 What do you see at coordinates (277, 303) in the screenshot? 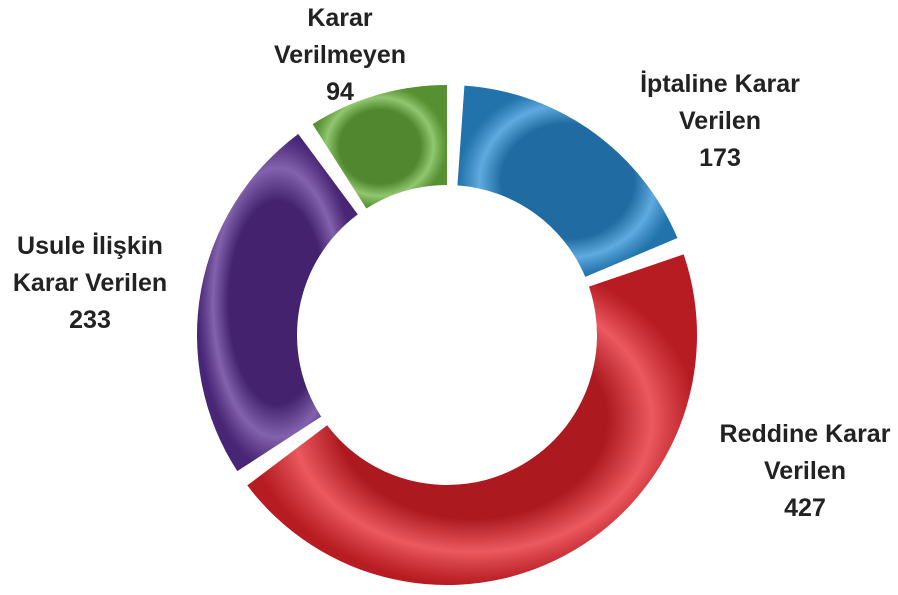
I see `segment` at bounding box center [277, 303].